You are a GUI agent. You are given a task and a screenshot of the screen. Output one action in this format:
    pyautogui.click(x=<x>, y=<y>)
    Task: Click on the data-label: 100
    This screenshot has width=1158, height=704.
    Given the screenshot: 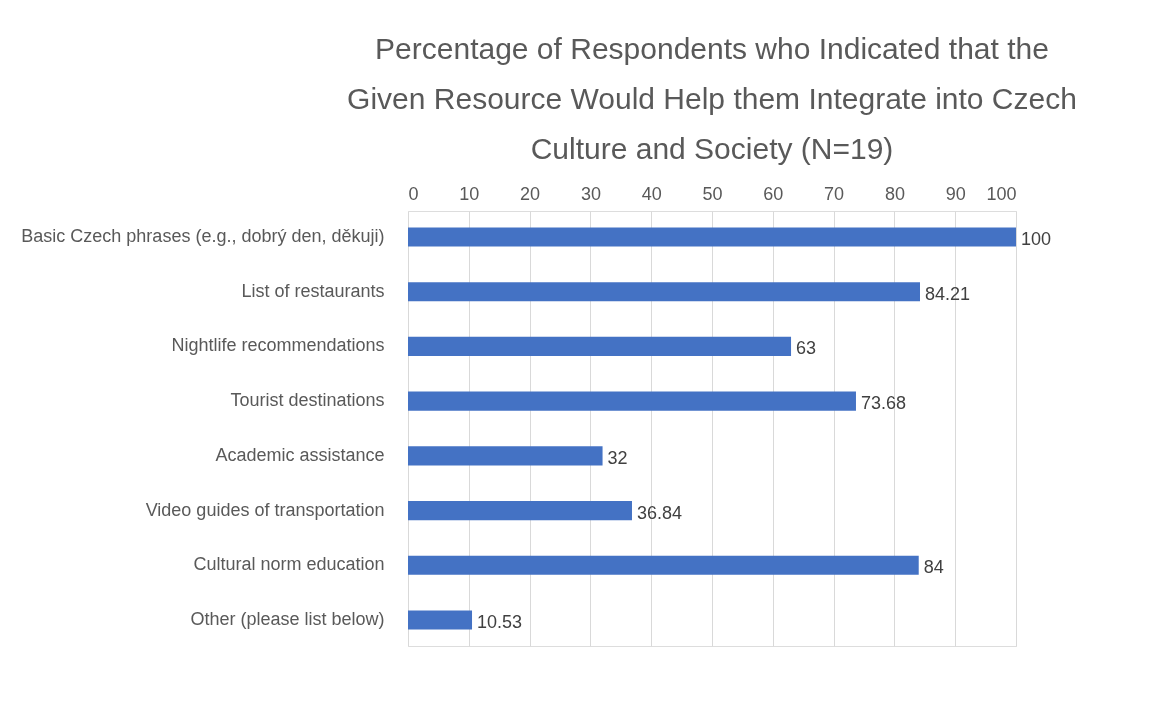 What is the action you would take?
    pyautogui.click(x=1036, y=238)
    